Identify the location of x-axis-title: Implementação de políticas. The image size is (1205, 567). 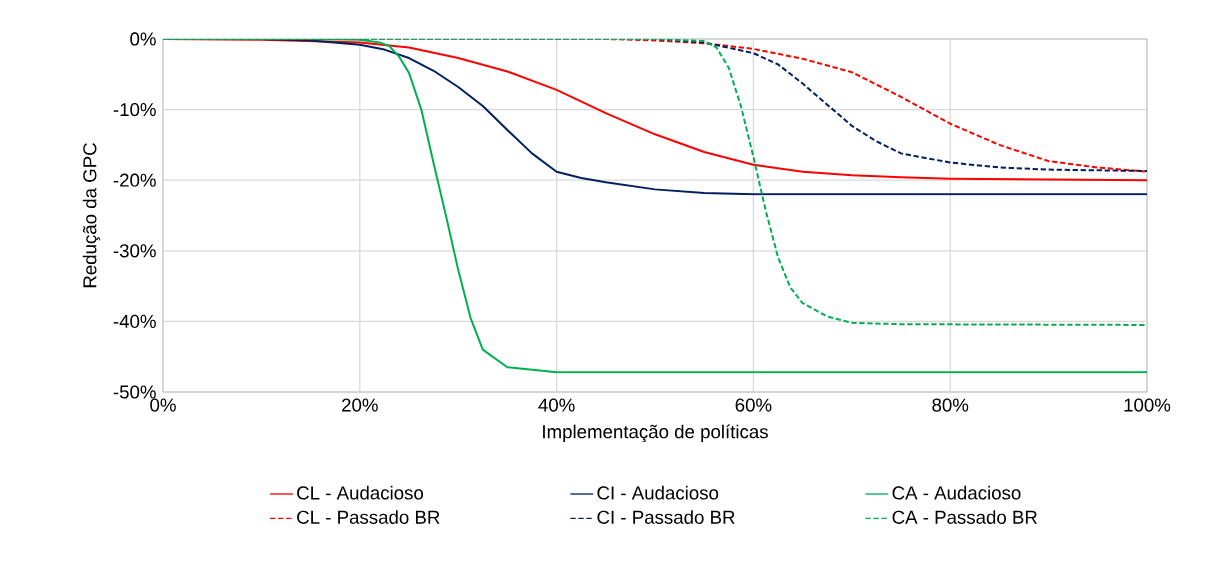
(655, 433).